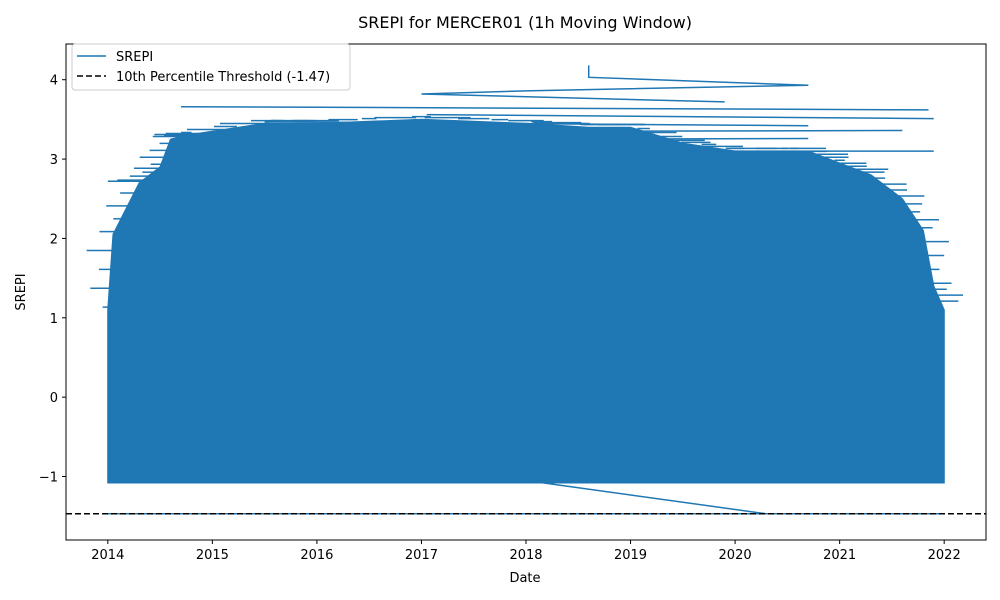 The width and height of the screenshot is (1000, 600). I want to click on x-tick-label: 2017, so click(421, 555).